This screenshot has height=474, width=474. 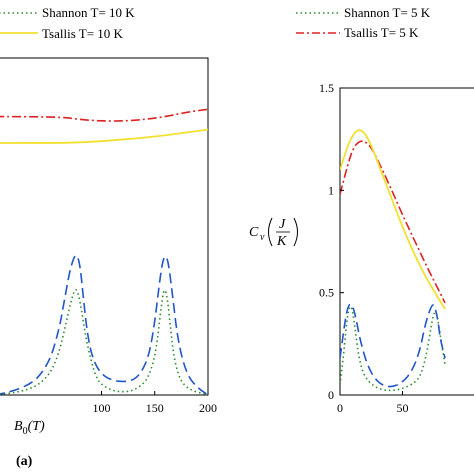 I want to click on panel-b-y-ticks: 0 0.5 1 1.5, so click(x=331, y=241).